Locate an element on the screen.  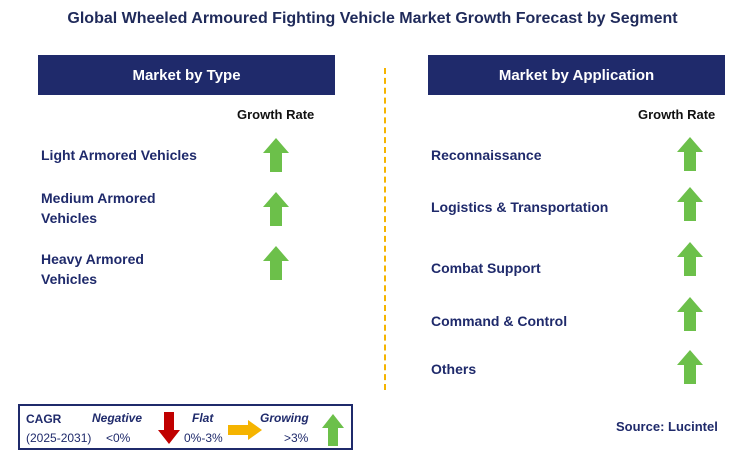
type-item-label-line1: Heavy Armored is located at coordinates (92, 259).